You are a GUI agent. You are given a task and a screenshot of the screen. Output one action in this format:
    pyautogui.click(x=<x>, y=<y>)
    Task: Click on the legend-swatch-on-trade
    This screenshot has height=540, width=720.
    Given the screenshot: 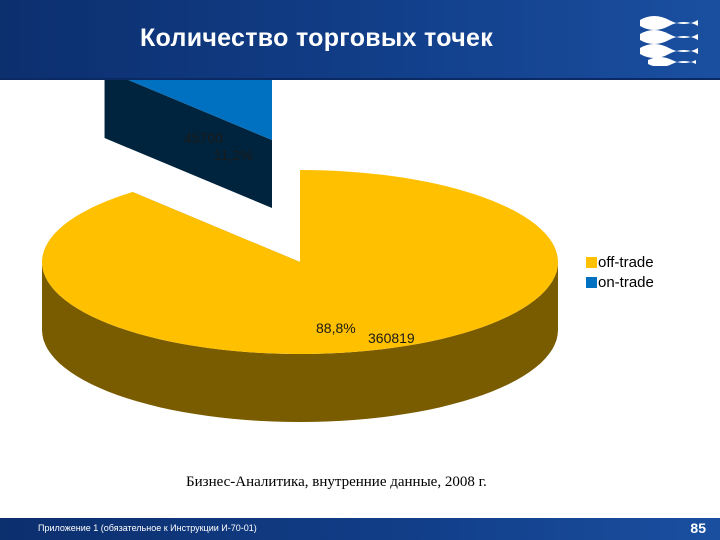 What is the action you would take?
    pyautogui.click(x=591, y=282)
    